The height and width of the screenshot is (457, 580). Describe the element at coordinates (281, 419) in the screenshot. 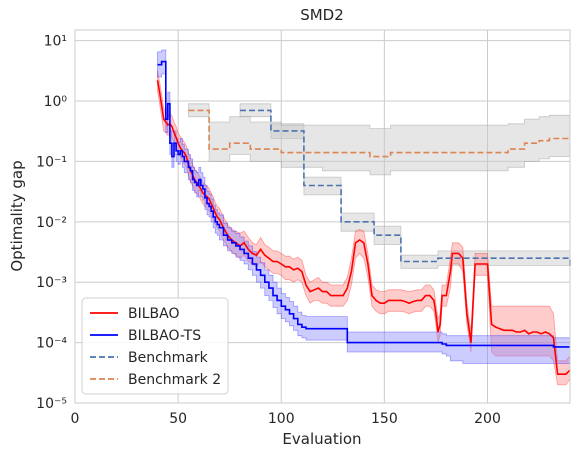

I see `x-tick-label: 100` at that location.